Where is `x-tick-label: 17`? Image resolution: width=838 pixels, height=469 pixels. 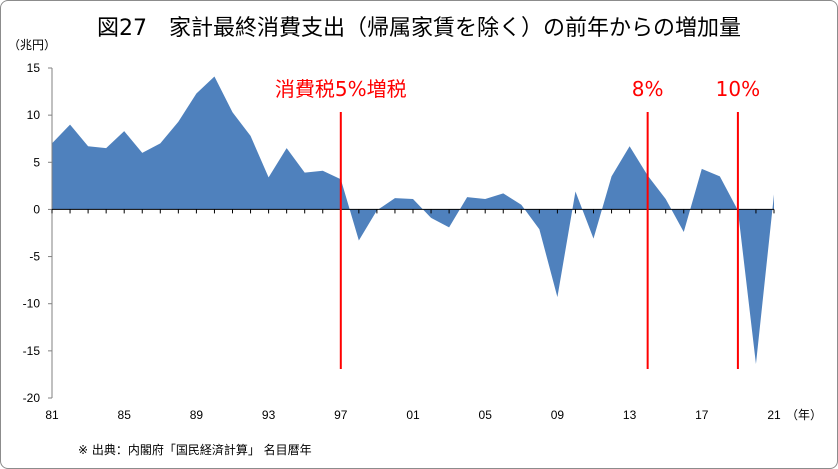 x-tick-label: 17 is located at coordinates (702, 415).